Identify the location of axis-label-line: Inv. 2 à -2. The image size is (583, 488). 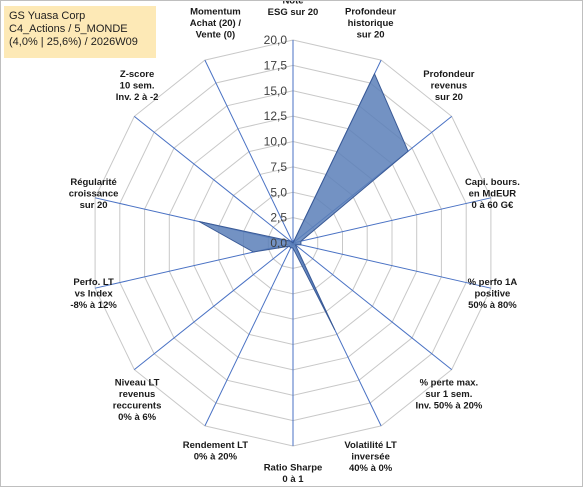
(137, 97).